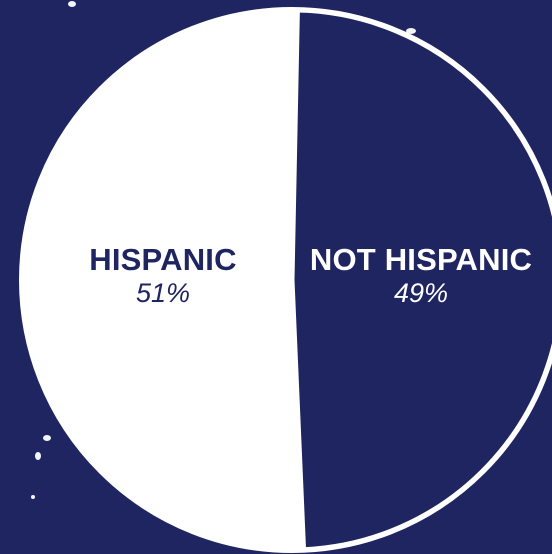 The width and height of the screenshot is (552, 554). I want to click on slice-value-not-hispanic: 49%, so click(421, 293).